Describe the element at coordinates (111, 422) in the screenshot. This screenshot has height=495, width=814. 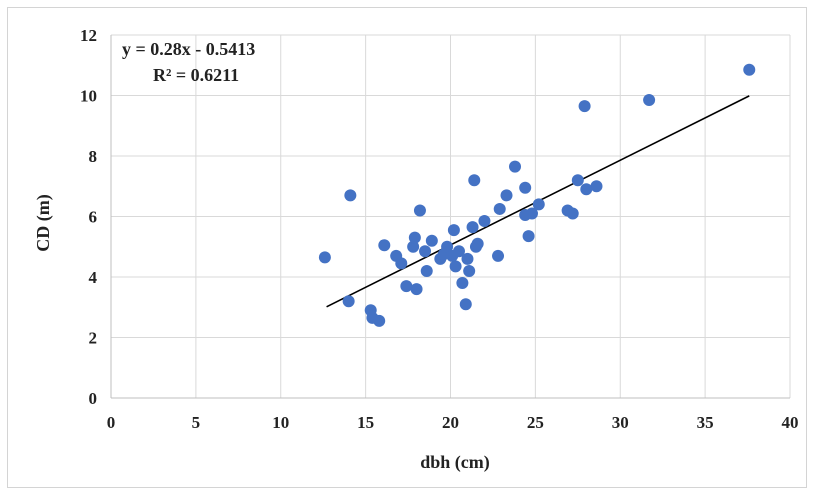
I see `x-tick-label: 0` at that location.